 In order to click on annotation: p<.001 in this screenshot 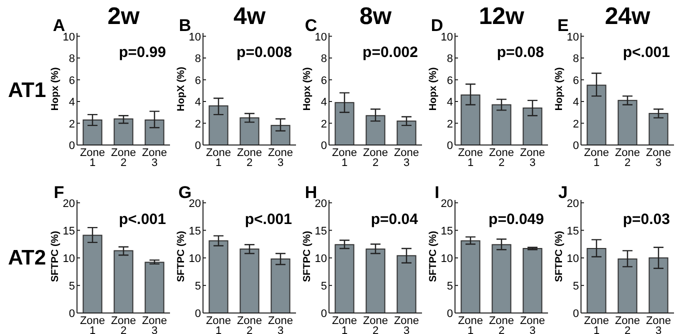, I will do `click(646, 52)`.